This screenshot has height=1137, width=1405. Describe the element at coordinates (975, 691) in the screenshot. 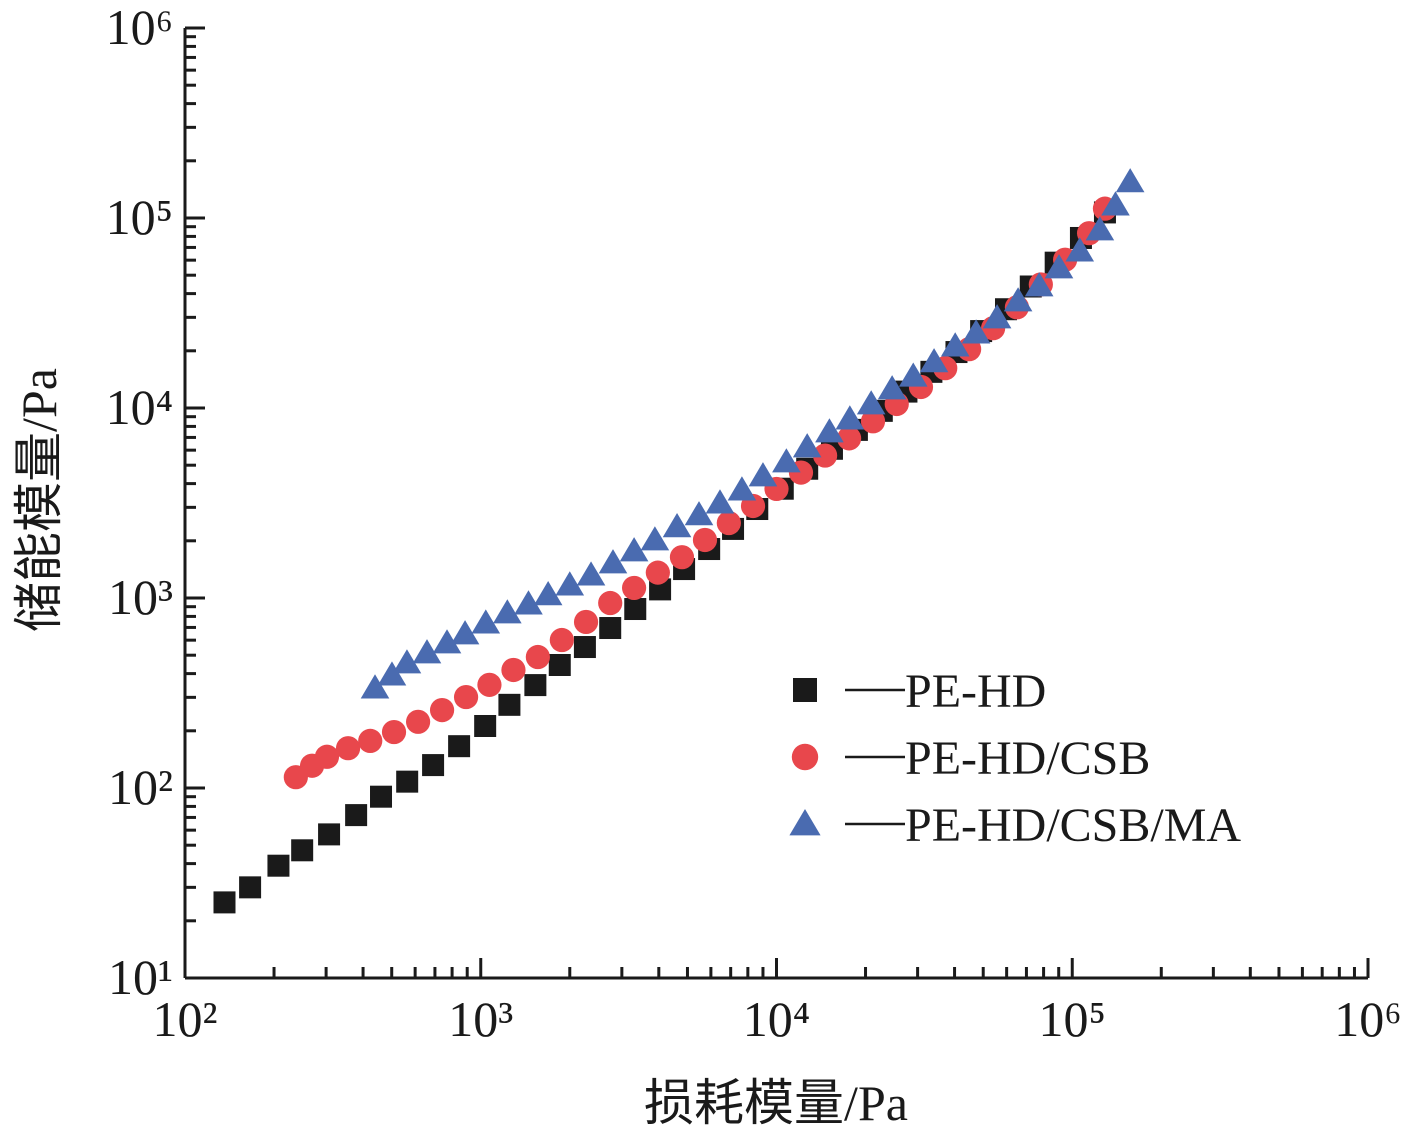

I see `legend-label: PE-HD` at that location.